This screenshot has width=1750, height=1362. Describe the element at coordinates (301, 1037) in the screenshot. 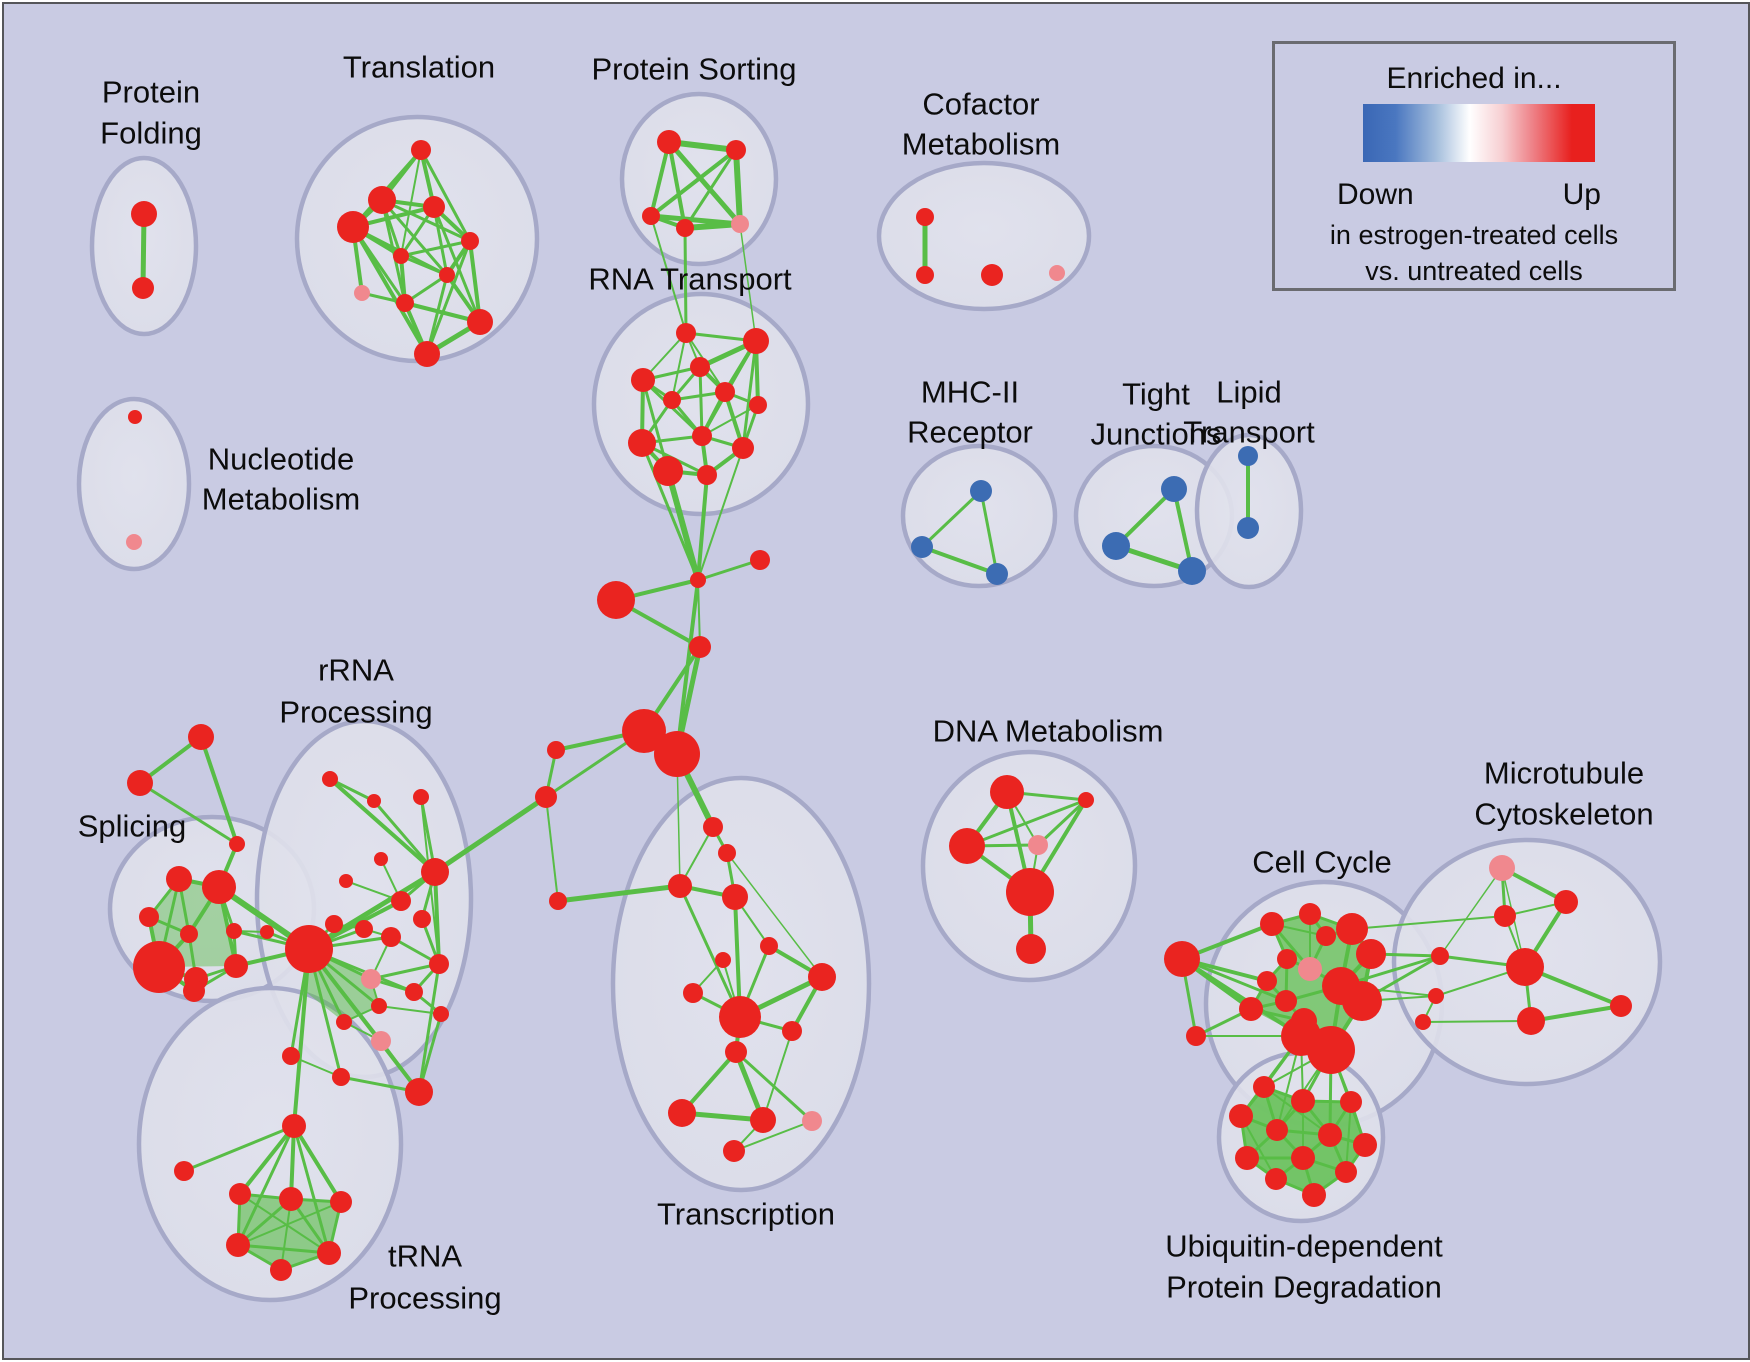

I see `edge-RRH-TNA` at that location.